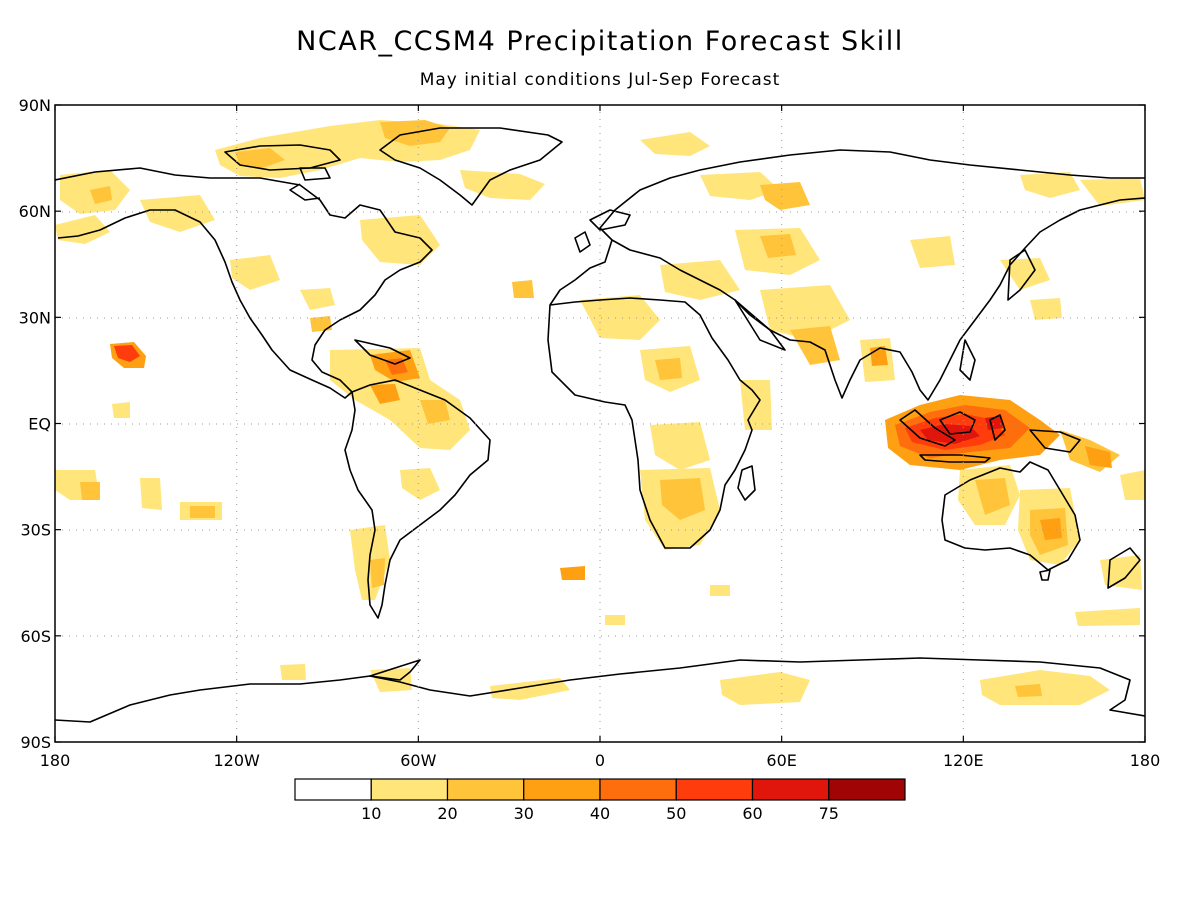 This screenshot has height=900, width=1200. Describe the element at coordinates (600, 80) in the screenshot. I see `chart-subtitle: May initial conditions Jul-Sep Forecast` at that location.